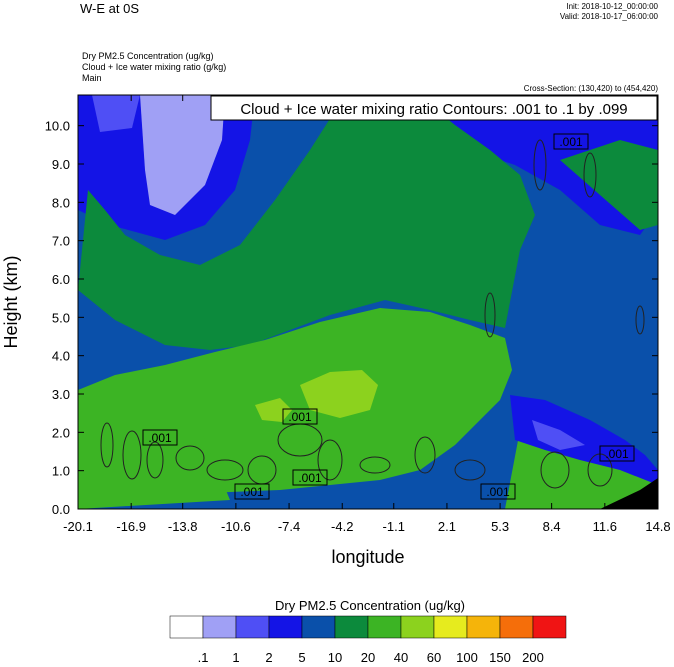  Describe the element at coordinates (342, 526) in the screenshot. I see `x-tick-label: -4.2` at that location.